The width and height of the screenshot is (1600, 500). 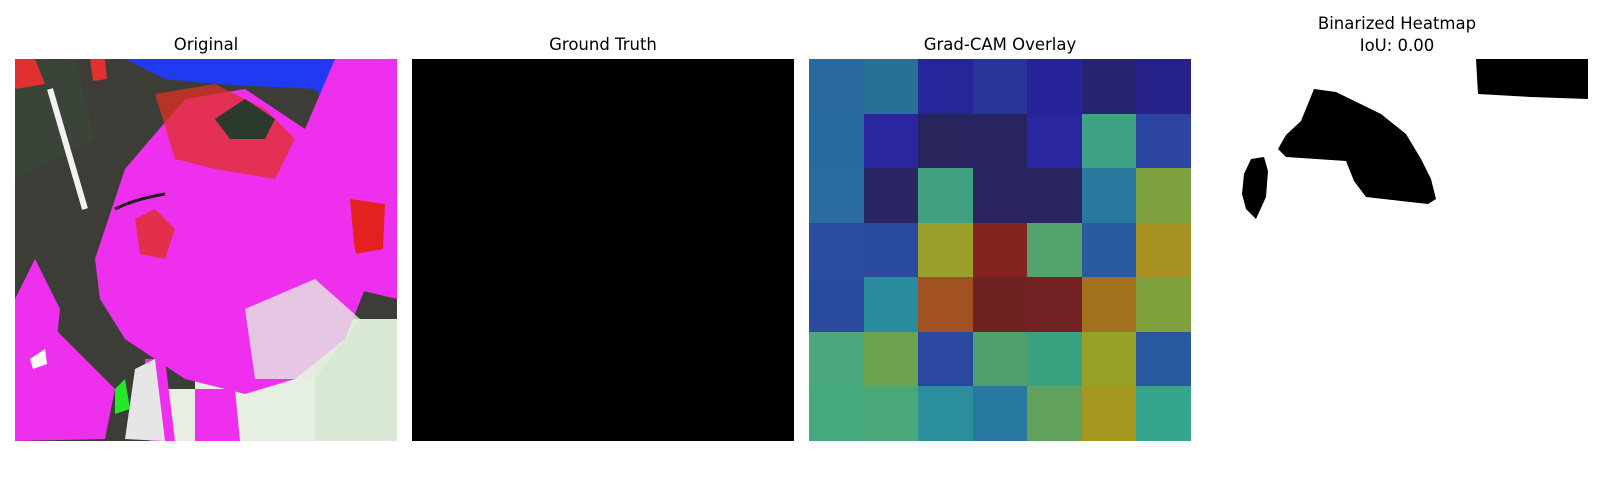 I want to click on binarized-title: Binarized Heatmap, so click(x=1397, y=23).